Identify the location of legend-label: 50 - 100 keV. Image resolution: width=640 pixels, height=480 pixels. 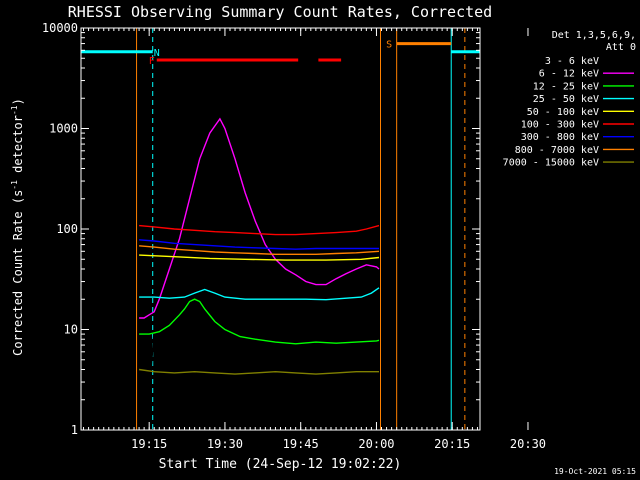
(563, 112).